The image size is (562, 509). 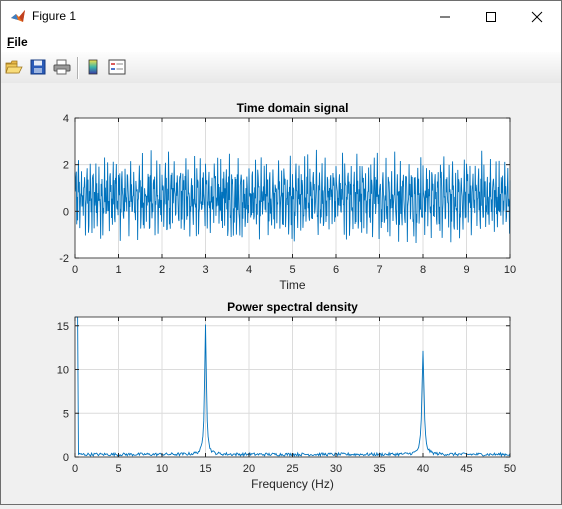 I want to click on psd-plot-xlabel: Frequency (Hz), so click(x=292, y=484).